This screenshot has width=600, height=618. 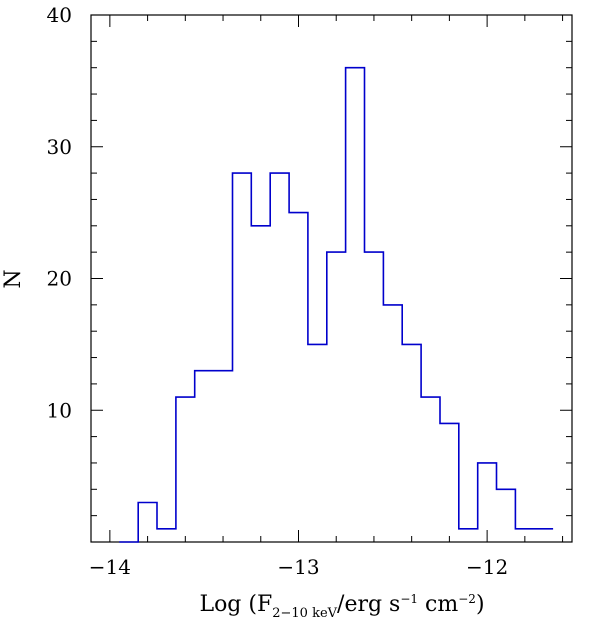 What do you see at coordinates (368, 604) in the screenshot?
I see `x-axis-label-middle: /erg s` at bounding box center [368, 604].